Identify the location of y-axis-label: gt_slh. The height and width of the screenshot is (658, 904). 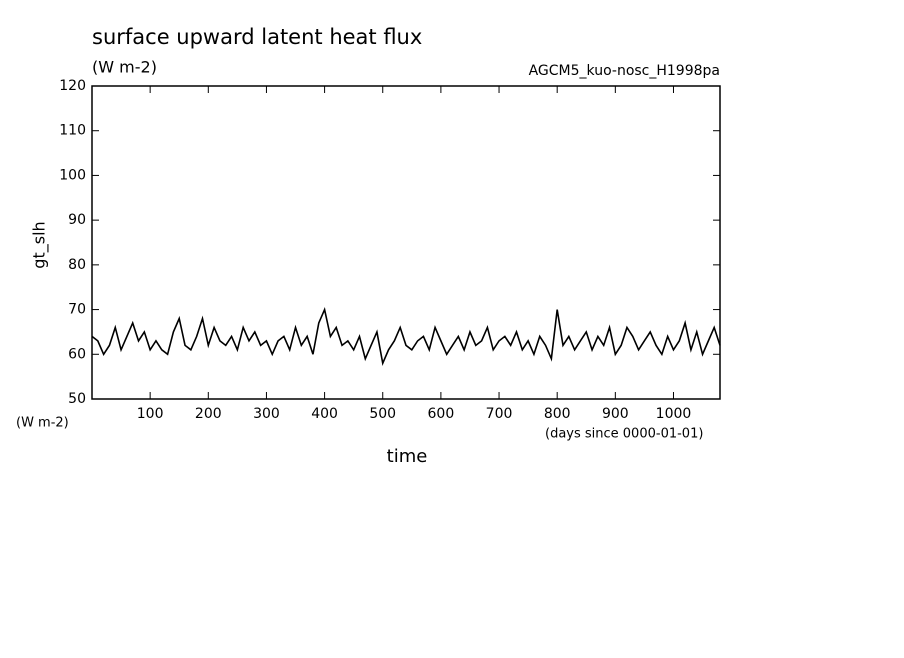
(40, 244).